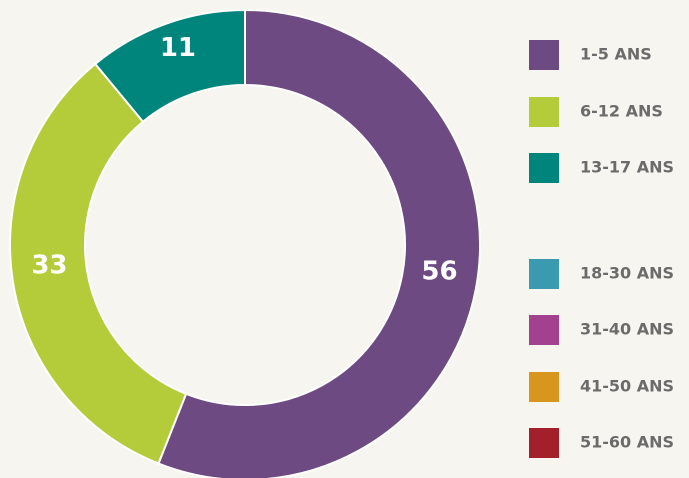  I want to click on legend-label: 31-40 ANS, so click(627, 329).